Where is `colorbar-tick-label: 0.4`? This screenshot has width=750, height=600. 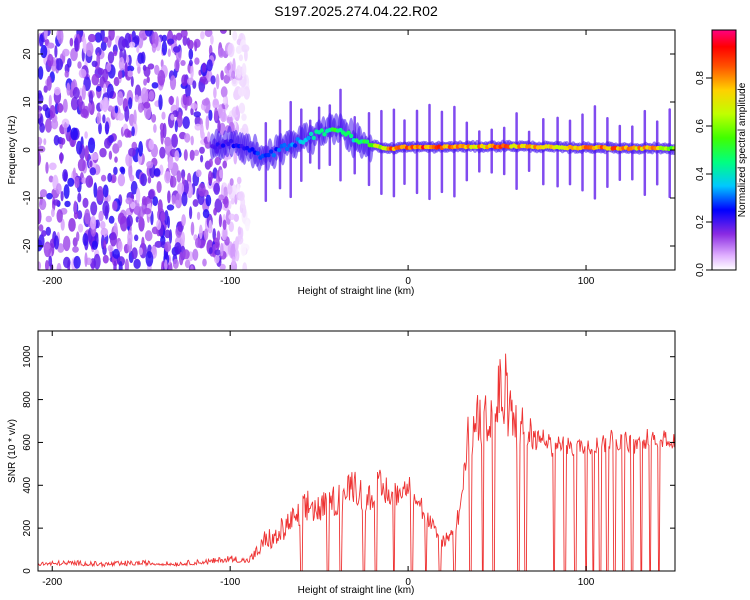 colorbar-tick-label: 0.4 is located at coordinates (700, 174).